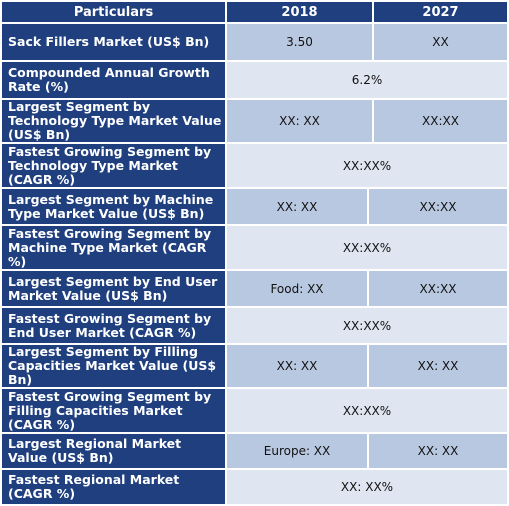  What do you see at coordinates (297, 288) in the screenshot?
I see `row-value-2018: Food: XX` at bounding box center [297, 288].